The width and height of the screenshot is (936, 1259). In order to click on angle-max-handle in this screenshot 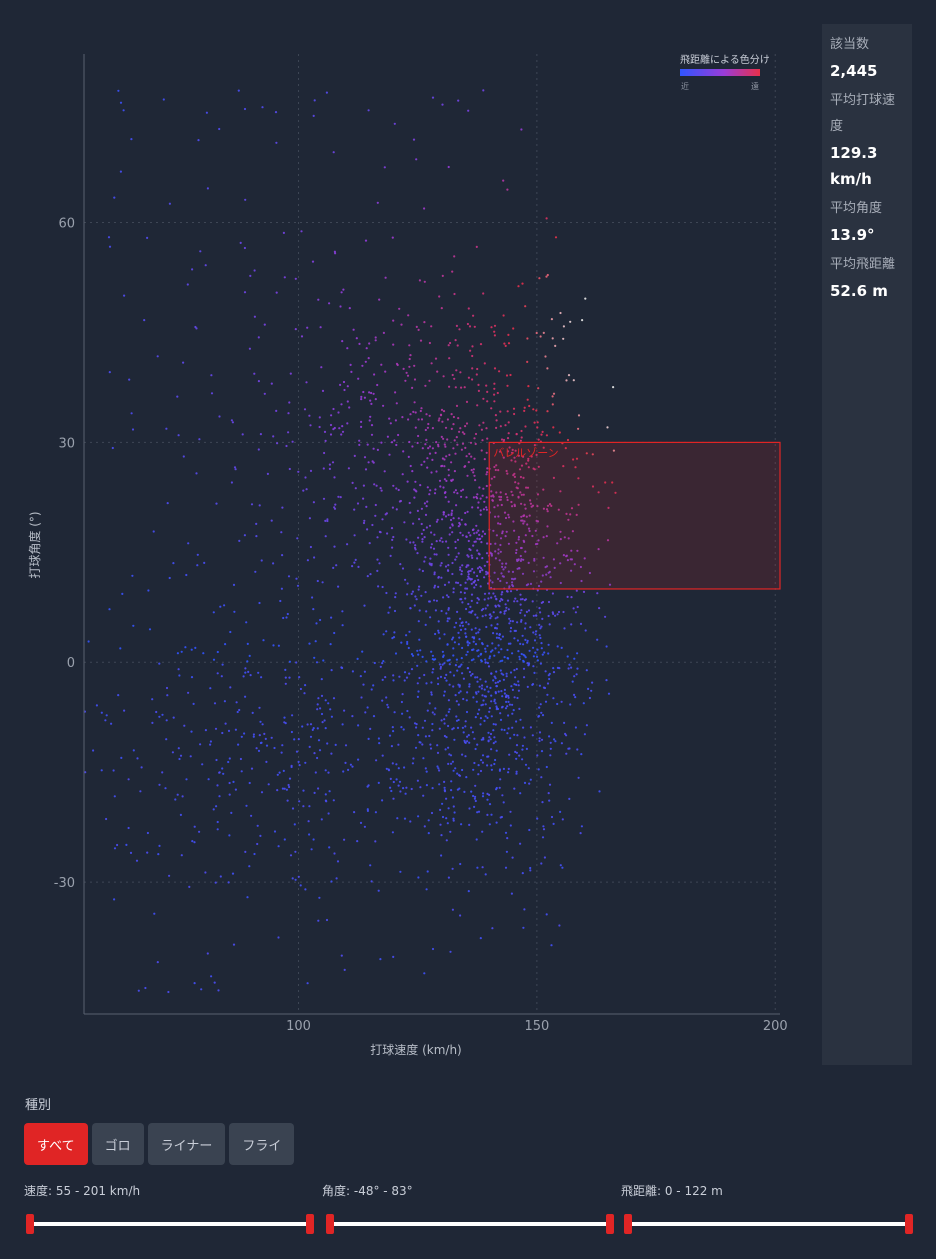, I will do `click(610, 1224)`.